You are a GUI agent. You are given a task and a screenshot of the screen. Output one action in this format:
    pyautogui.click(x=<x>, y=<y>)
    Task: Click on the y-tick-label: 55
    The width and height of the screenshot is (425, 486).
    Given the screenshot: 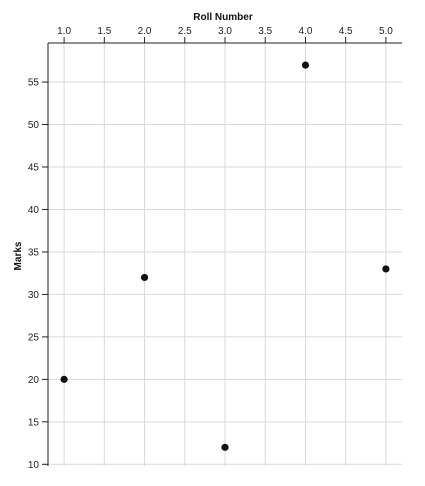 What is the action you would take?
    pyautogui.click(x=34, y=83)
    